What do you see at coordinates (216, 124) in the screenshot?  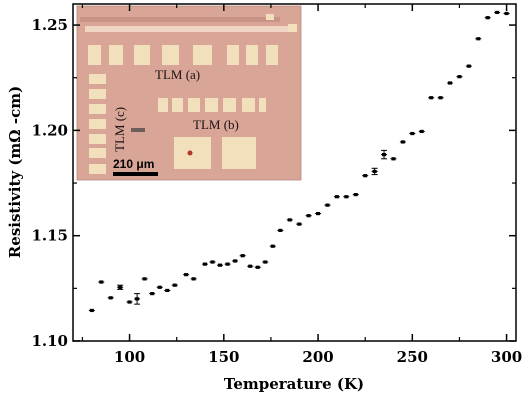 I see `label-tlm-b: TLM (b)` at bounding box center [216, 124].